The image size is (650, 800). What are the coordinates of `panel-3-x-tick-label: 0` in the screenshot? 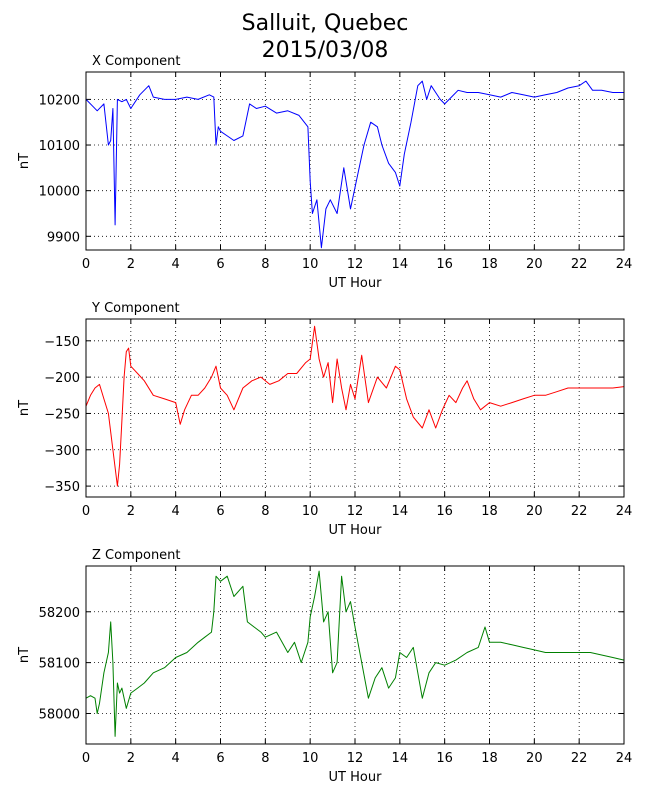 It's located at (86, 758).